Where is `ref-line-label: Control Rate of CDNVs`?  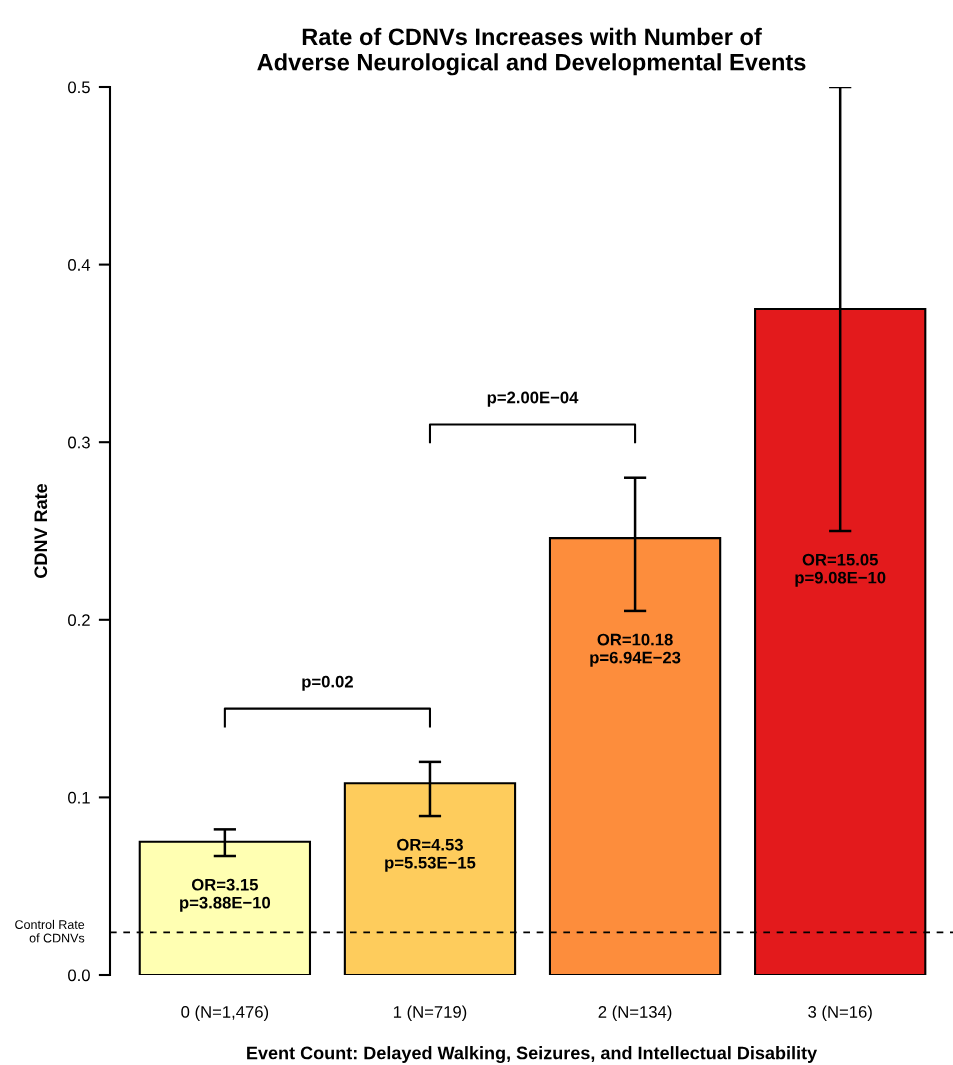 ref-line-label: Control Rate of CDNVs is located at coordinates (50, 931).